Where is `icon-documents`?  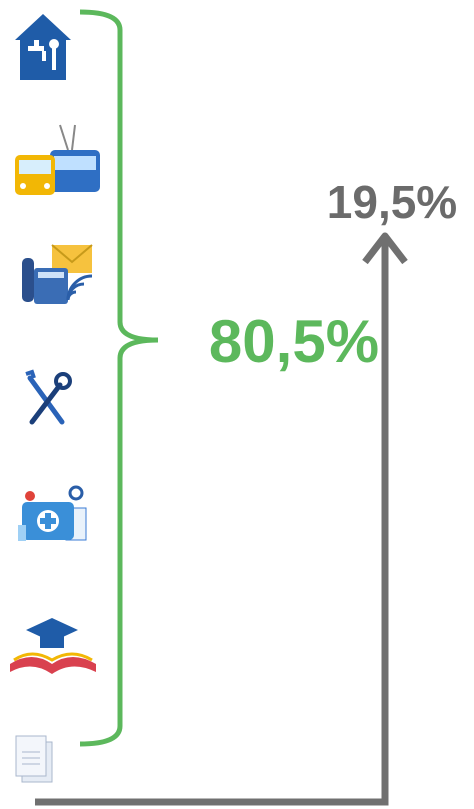
icon-documents is located at coordinates (34, 759).